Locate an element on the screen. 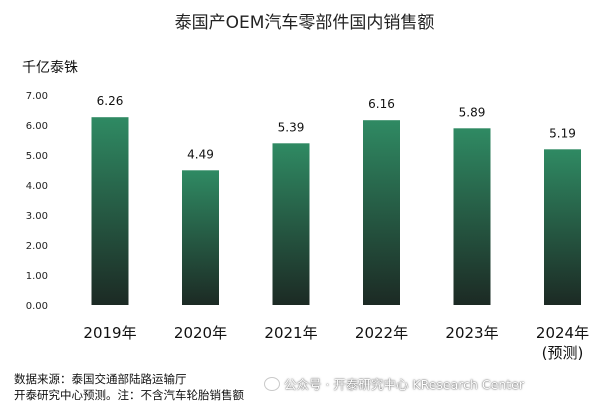  x-axis-categories: 2019年 2020年 2021年 2022年 2023年 2024年 (预测) is located at coordinates (336, 343).